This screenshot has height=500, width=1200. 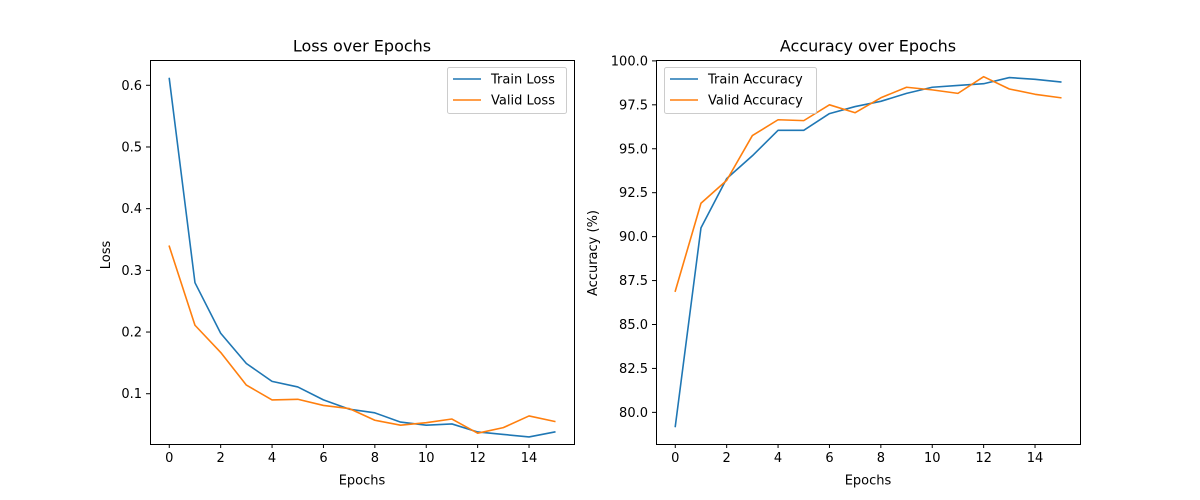 What do you see at coordinates (362, 340) in the screenshot?
I see `series-line-valid-loss` at bounding box center [362, 340].